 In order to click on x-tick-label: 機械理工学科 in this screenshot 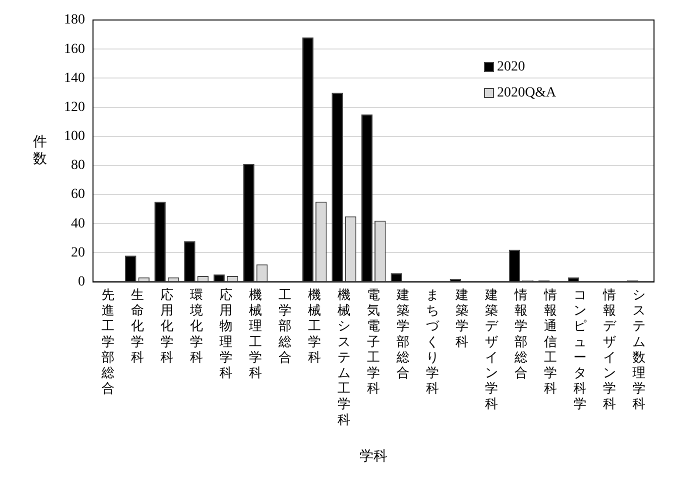, I will do `click(255, 333)`.